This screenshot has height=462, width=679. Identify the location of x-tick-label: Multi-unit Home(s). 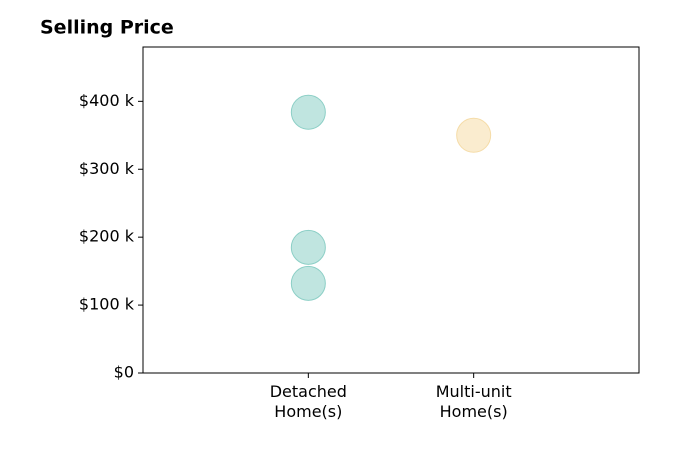
(474, 401).